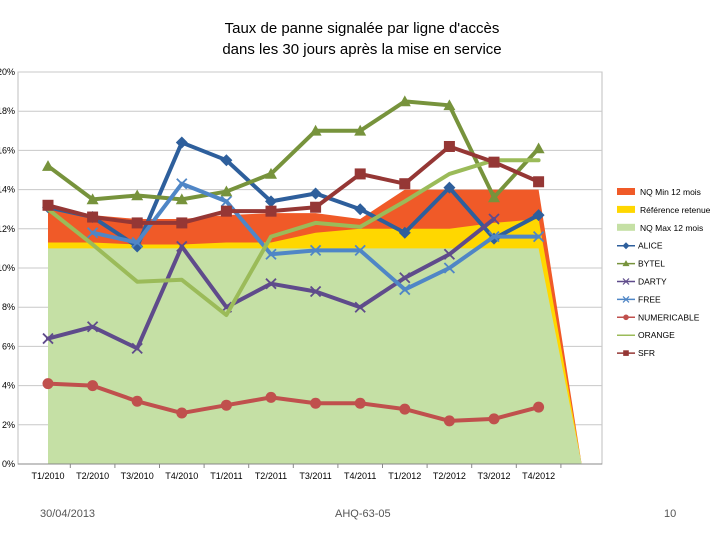 This screenshot has width=720, height=540. I want to click on x-tick-label: T4/2010, so click(181, 476).